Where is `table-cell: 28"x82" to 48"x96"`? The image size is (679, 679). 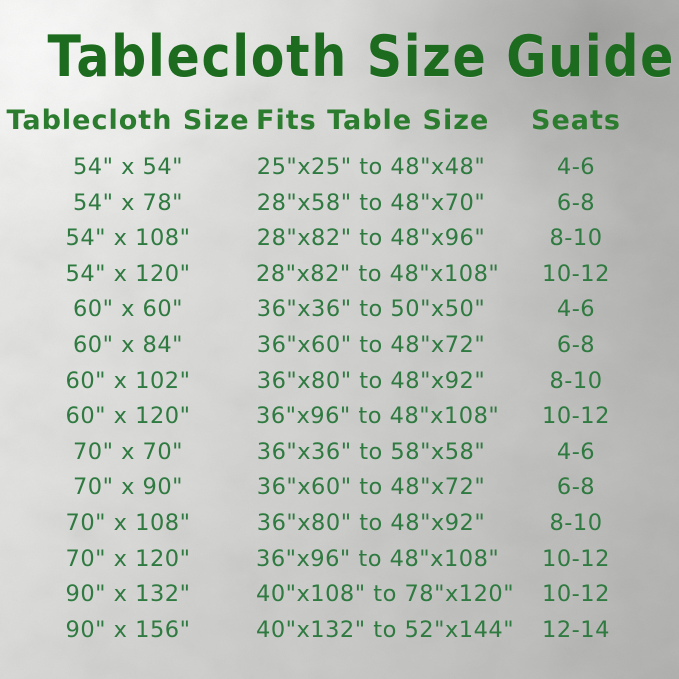
table-cell: 28"x82" to 48"x96" is located at coordinates (371, 238).